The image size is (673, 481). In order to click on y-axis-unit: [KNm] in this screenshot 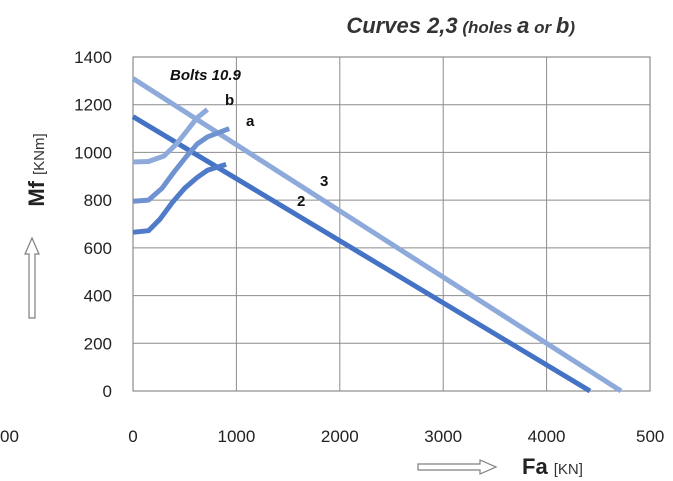, I will do `click(39, 154)`.